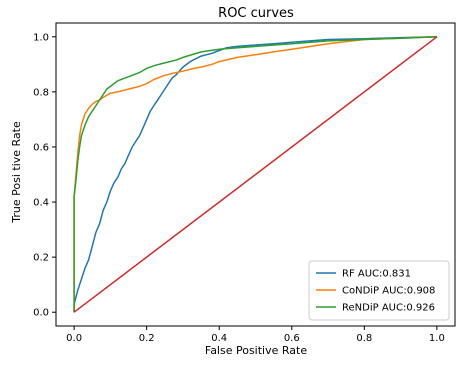  Describe the element at coordinates (41, 313) in the screenshot. I see `y-tick-label: 0.0` at that location.